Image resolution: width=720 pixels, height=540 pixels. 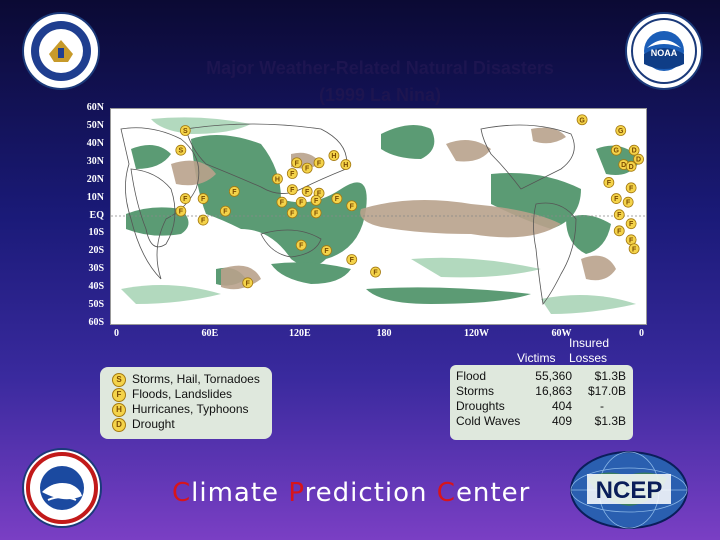 What do you see at coordinates (95, 197) in the screenshot?
I see `lat-label: 10N` at bounding box center [95, 197].